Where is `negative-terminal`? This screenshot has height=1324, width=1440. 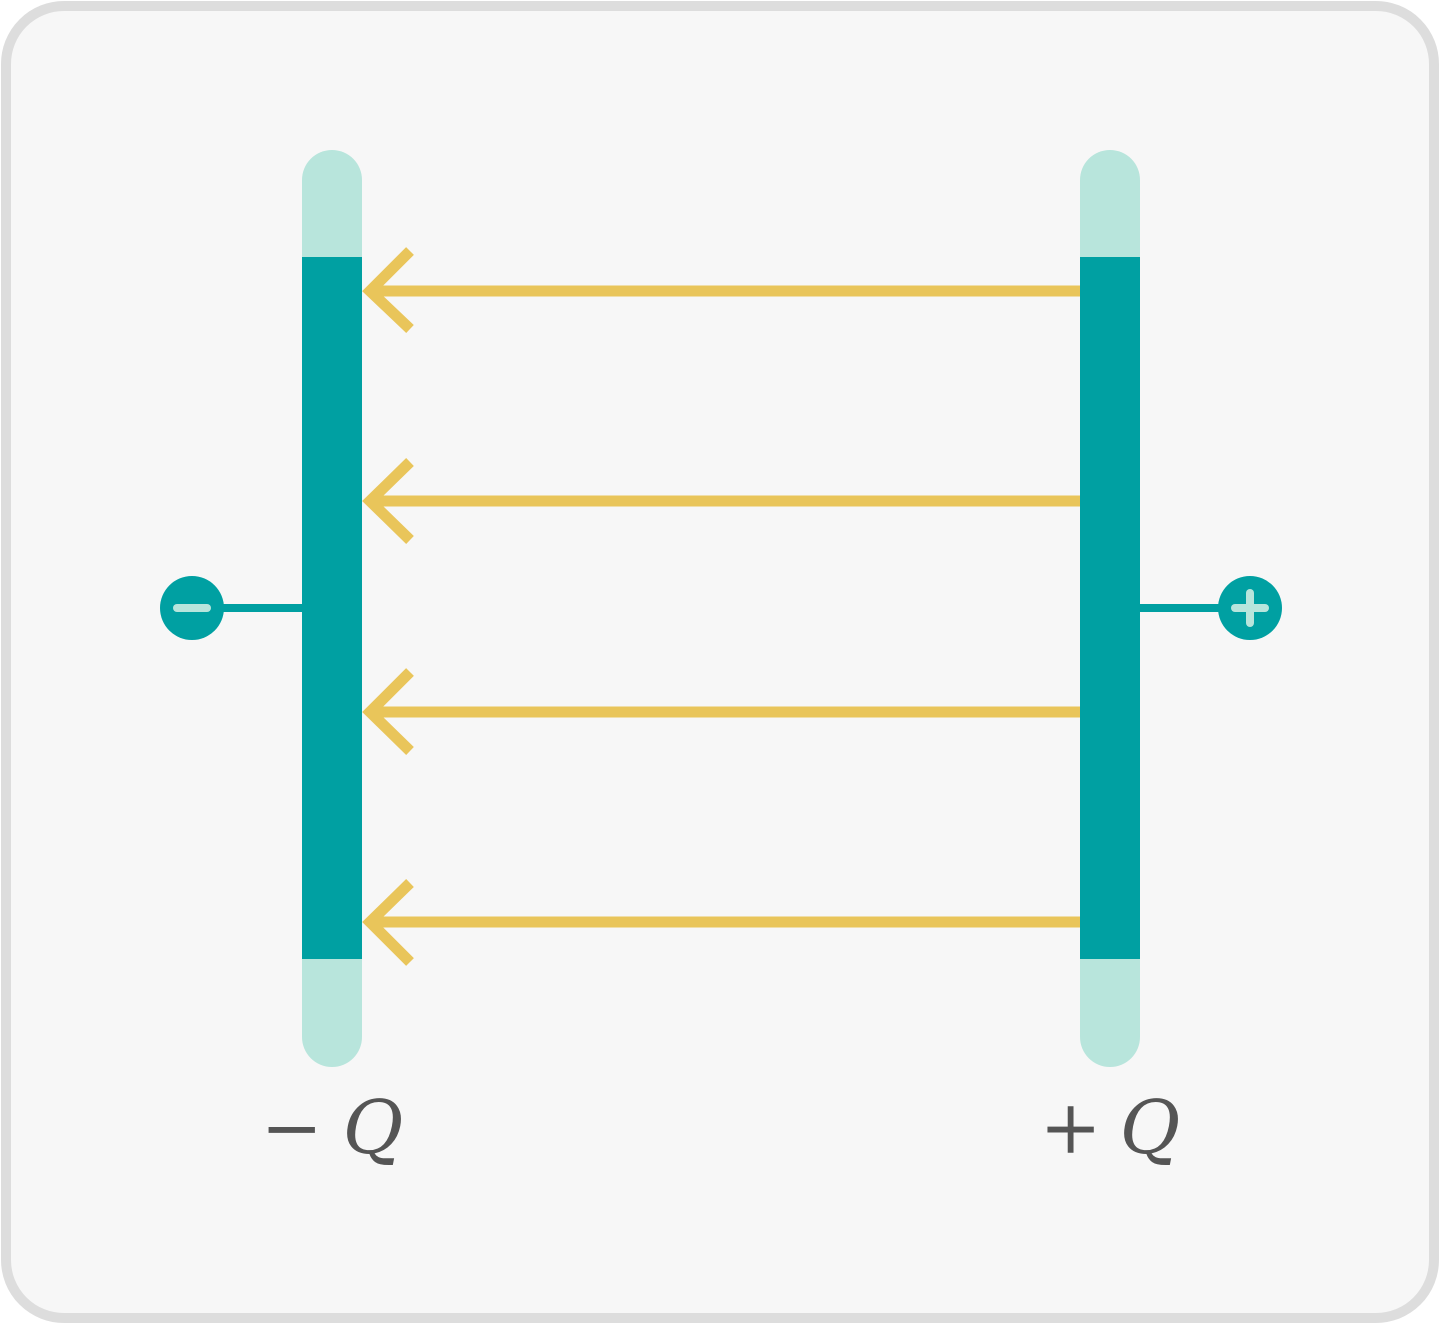 negative-terminal is located at coordinates (231, 608).